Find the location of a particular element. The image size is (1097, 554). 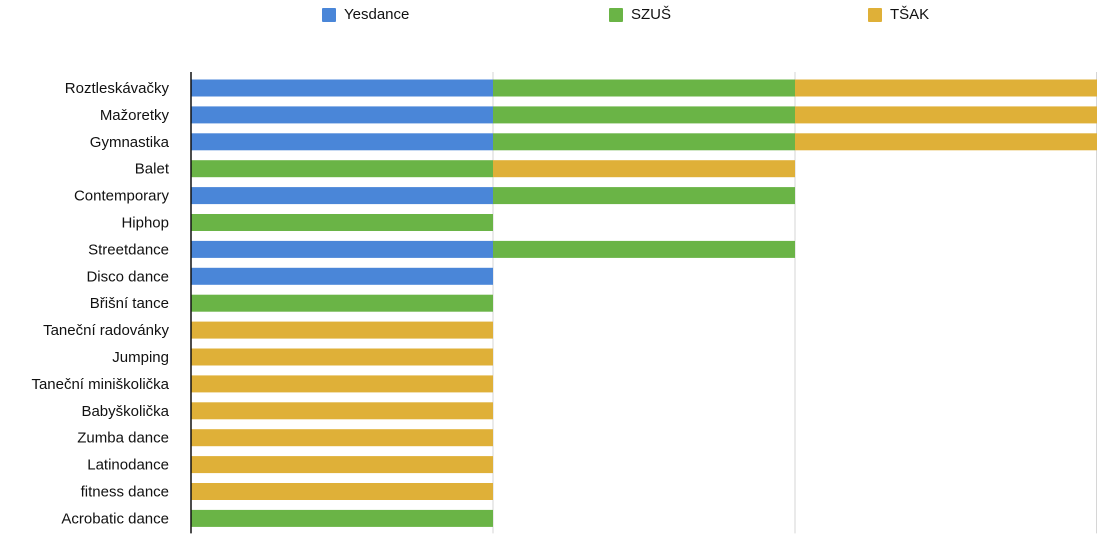

legend-item-yesdance: Yesdance is located at coordinates (365, 14).